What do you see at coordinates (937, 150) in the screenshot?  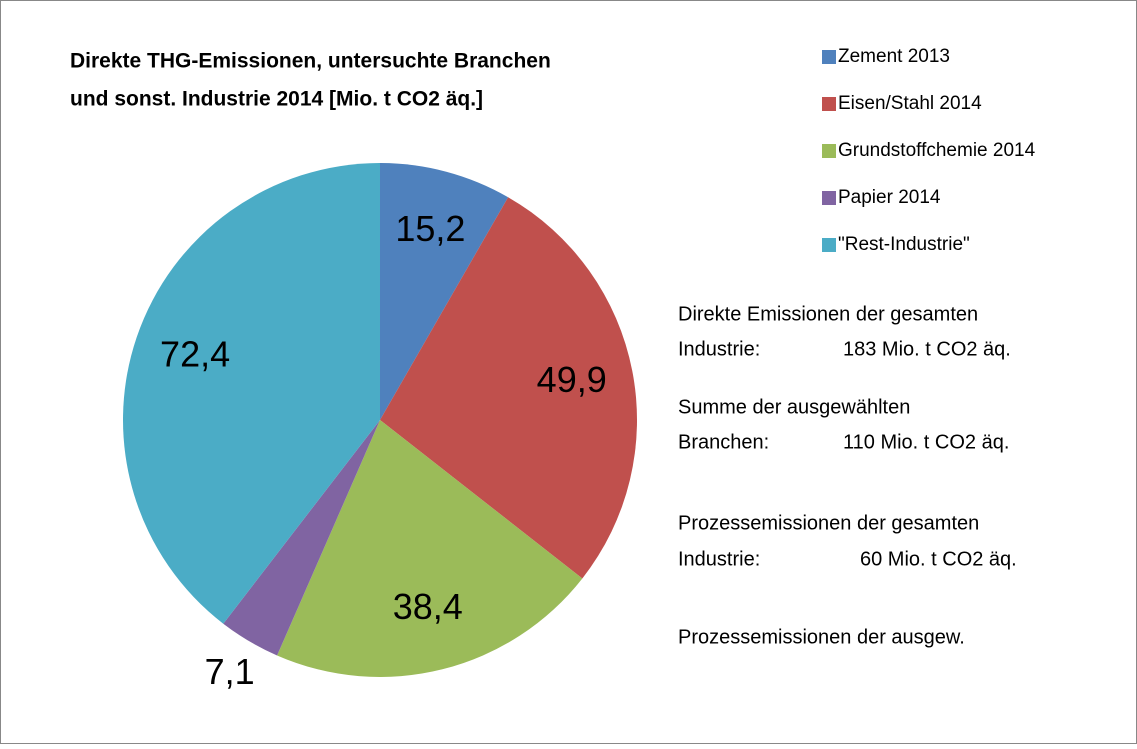 I see `legend-label: Grundstoffchemie 2014` at bounding box center [937, 150].